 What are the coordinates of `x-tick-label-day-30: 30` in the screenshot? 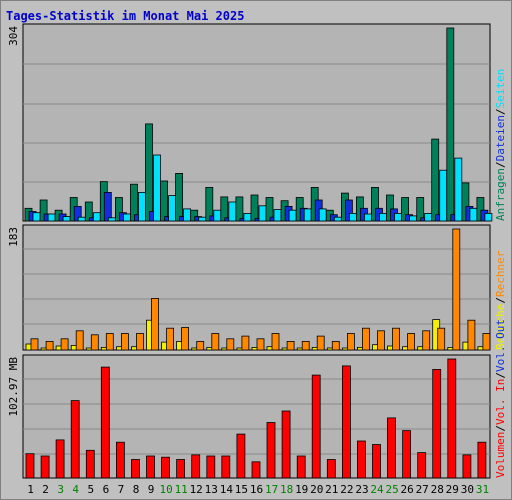 It's located at (467, 489).